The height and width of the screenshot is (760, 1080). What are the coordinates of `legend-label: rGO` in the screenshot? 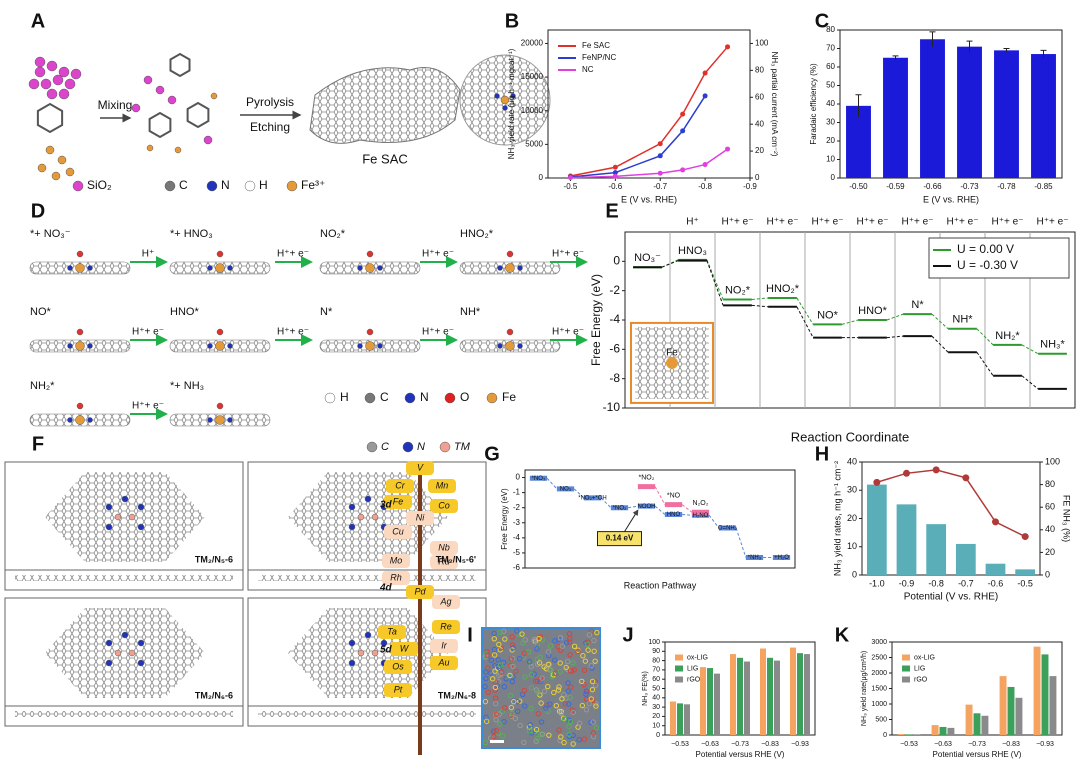 It's located at (694, 679).